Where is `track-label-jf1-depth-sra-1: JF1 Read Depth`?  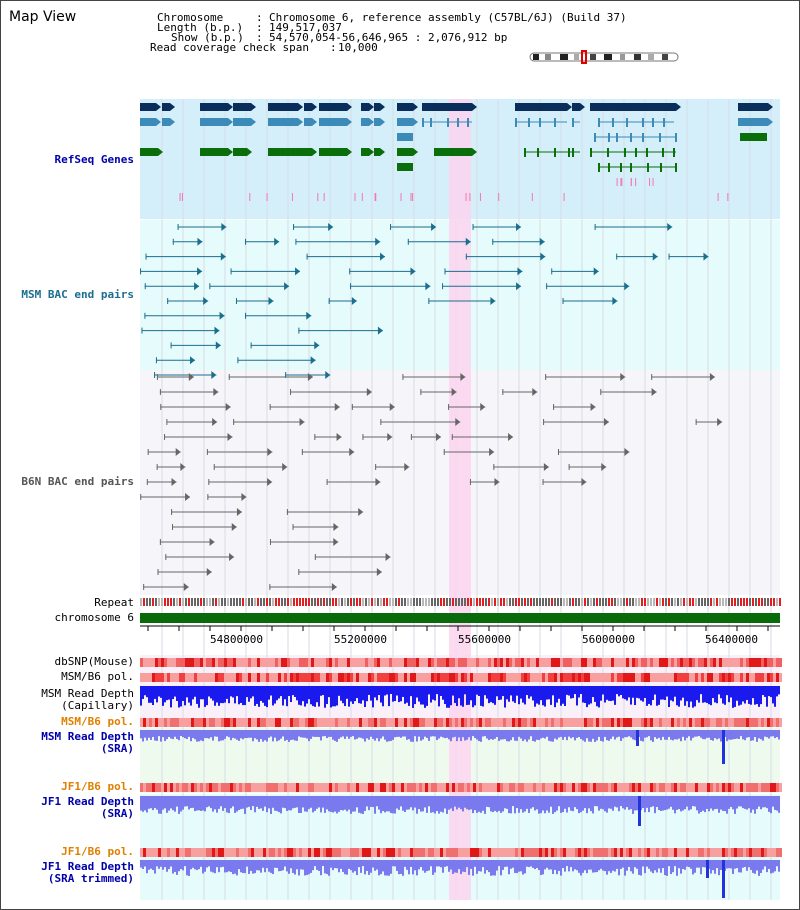 track-label-jf1-depth-sra-1: JF1 Read Depth is located at coordinates (87, 801).